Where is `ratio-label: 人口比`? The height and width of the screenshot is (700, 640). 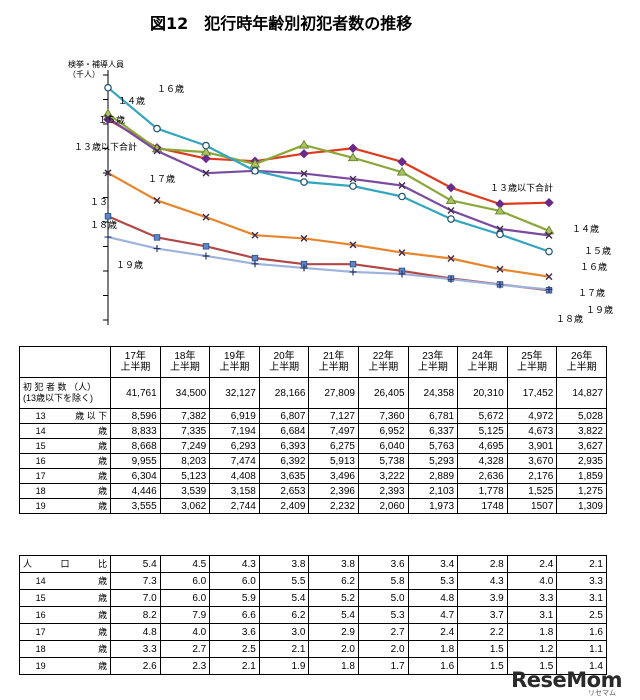 ratio-label: 人口比 is located at coordinates (65, 564).